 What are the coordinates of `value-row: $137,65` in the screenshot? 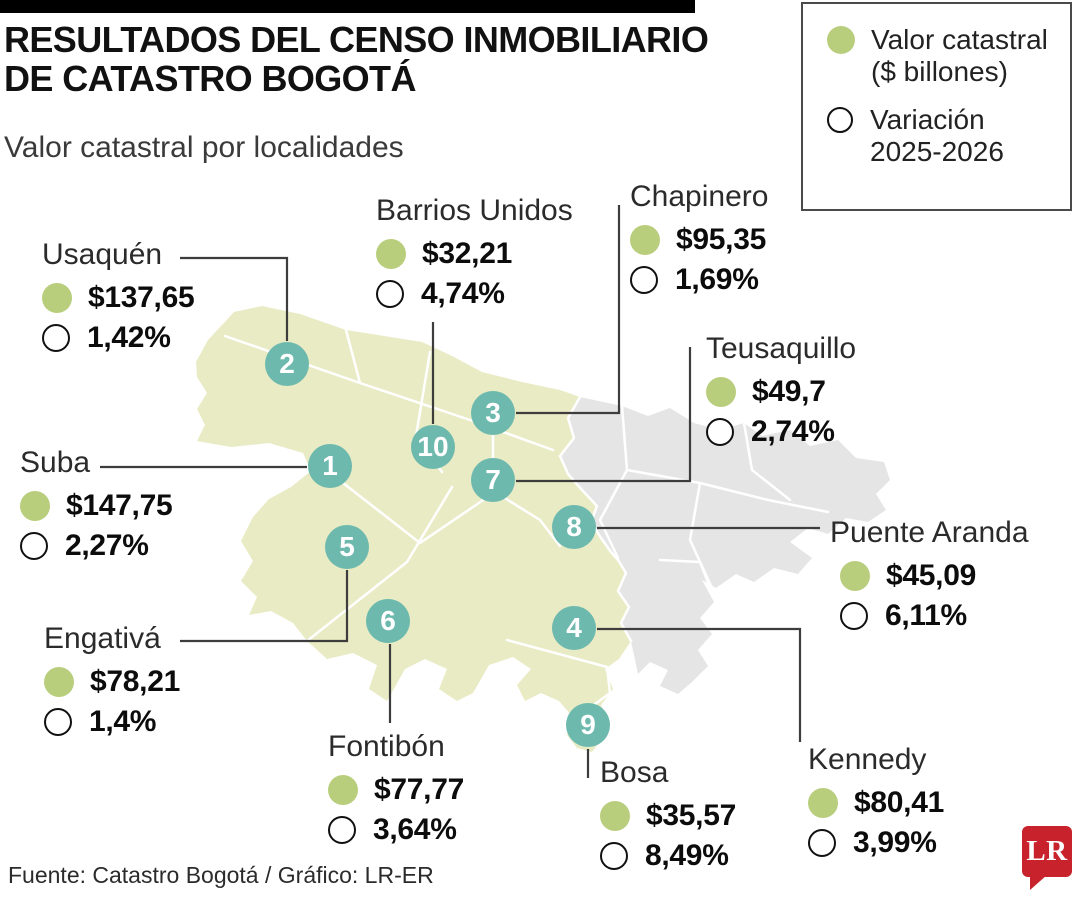 It's located at (118, 298).